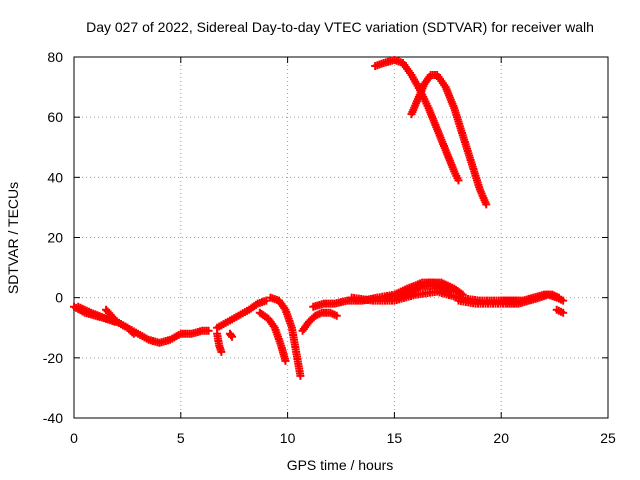 This screenshot has height=480, width=640. I want to click on x-tick-label: 25, so click(608, 438).